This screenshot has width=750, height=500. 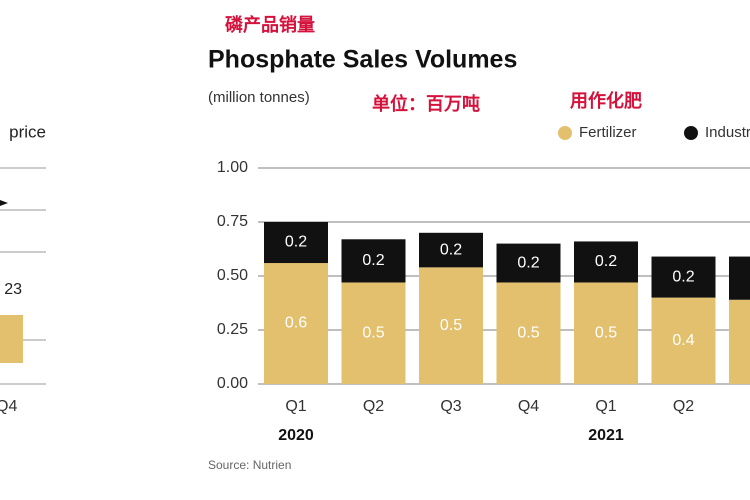 I want to click on y-tick-label: 0.50, so click(x=232, y=275).